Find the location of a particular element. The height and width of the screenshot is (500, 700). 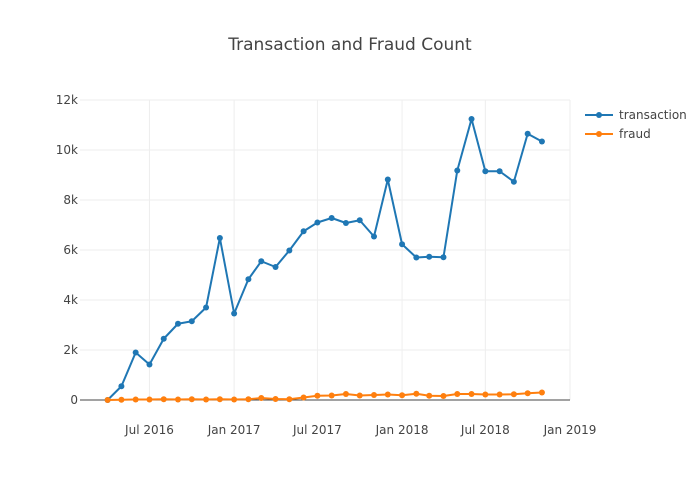

y-tick-label: 6k is located at coordinates (70, 250).